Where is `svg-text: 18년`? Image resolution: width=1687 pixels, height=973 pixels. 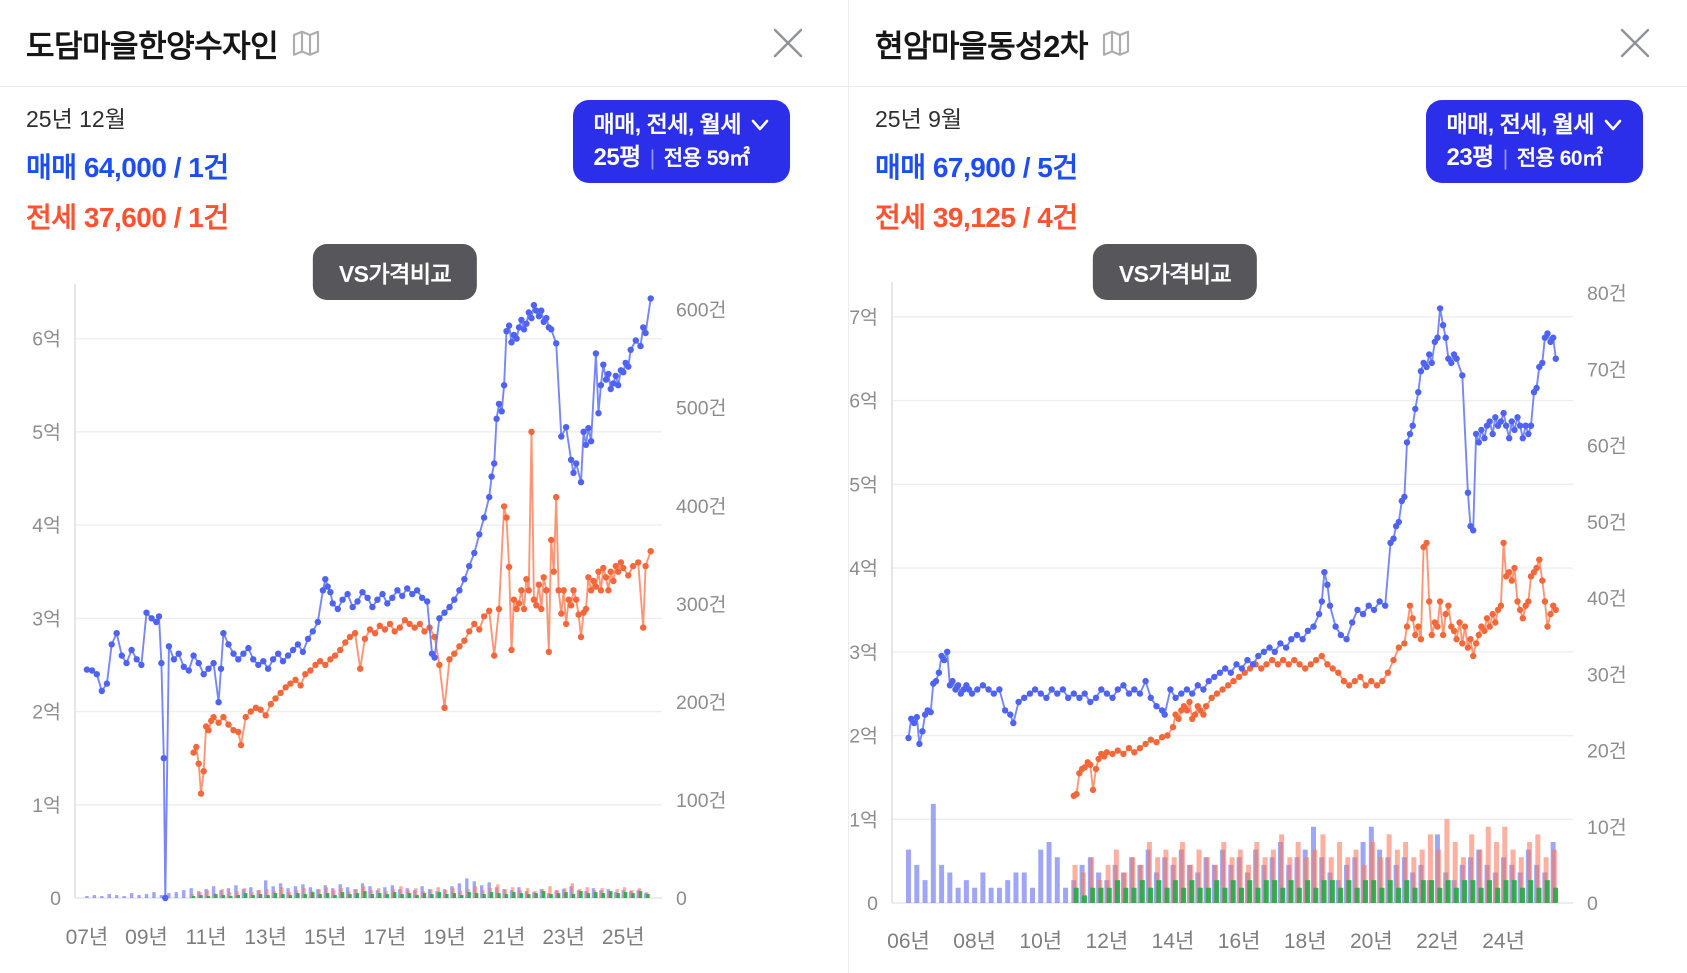
svg-text: 18년 is located at coordinates (1305, 941).